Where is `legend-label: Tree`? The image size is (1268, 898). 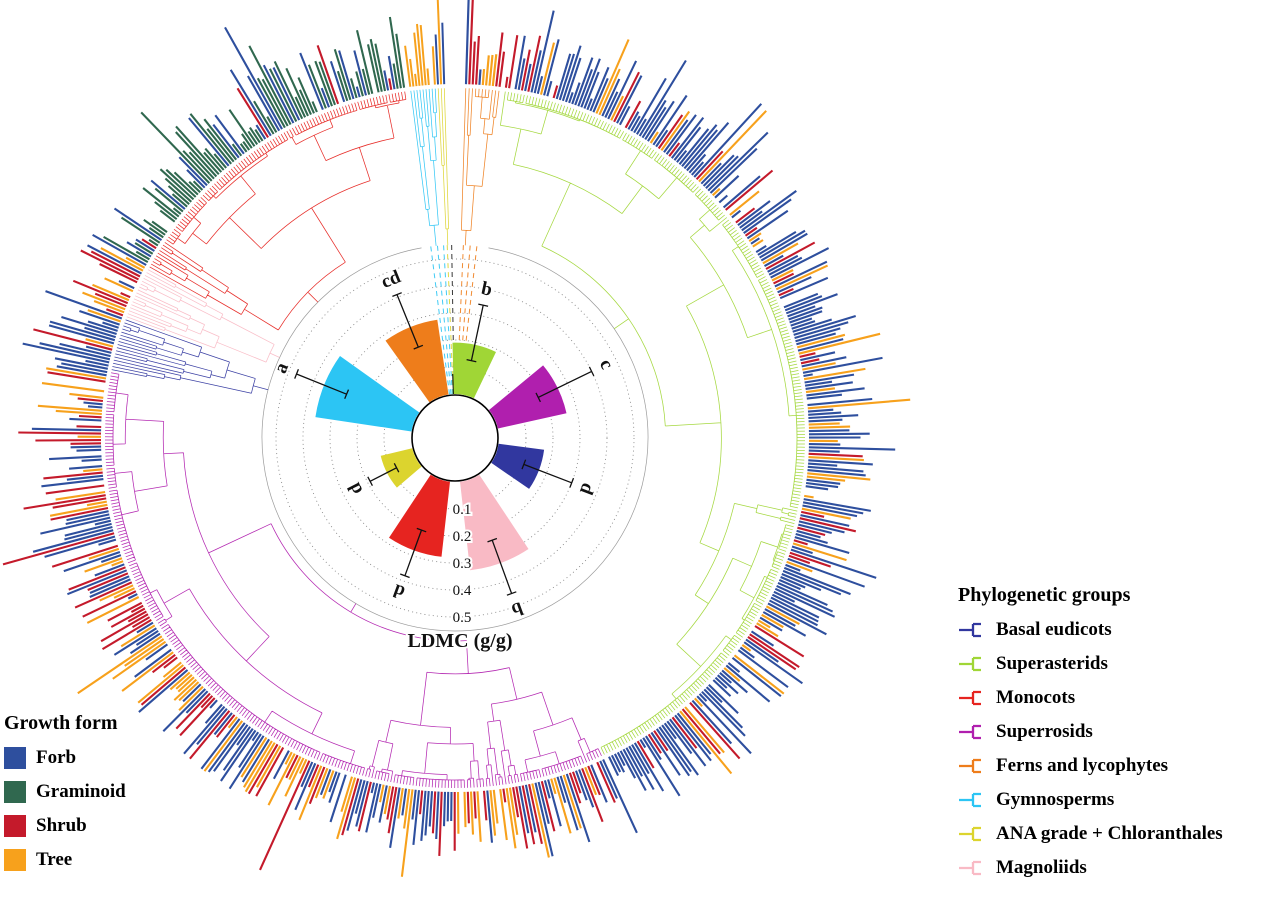 legend-label: Tree is located at coordinates (54, 859).